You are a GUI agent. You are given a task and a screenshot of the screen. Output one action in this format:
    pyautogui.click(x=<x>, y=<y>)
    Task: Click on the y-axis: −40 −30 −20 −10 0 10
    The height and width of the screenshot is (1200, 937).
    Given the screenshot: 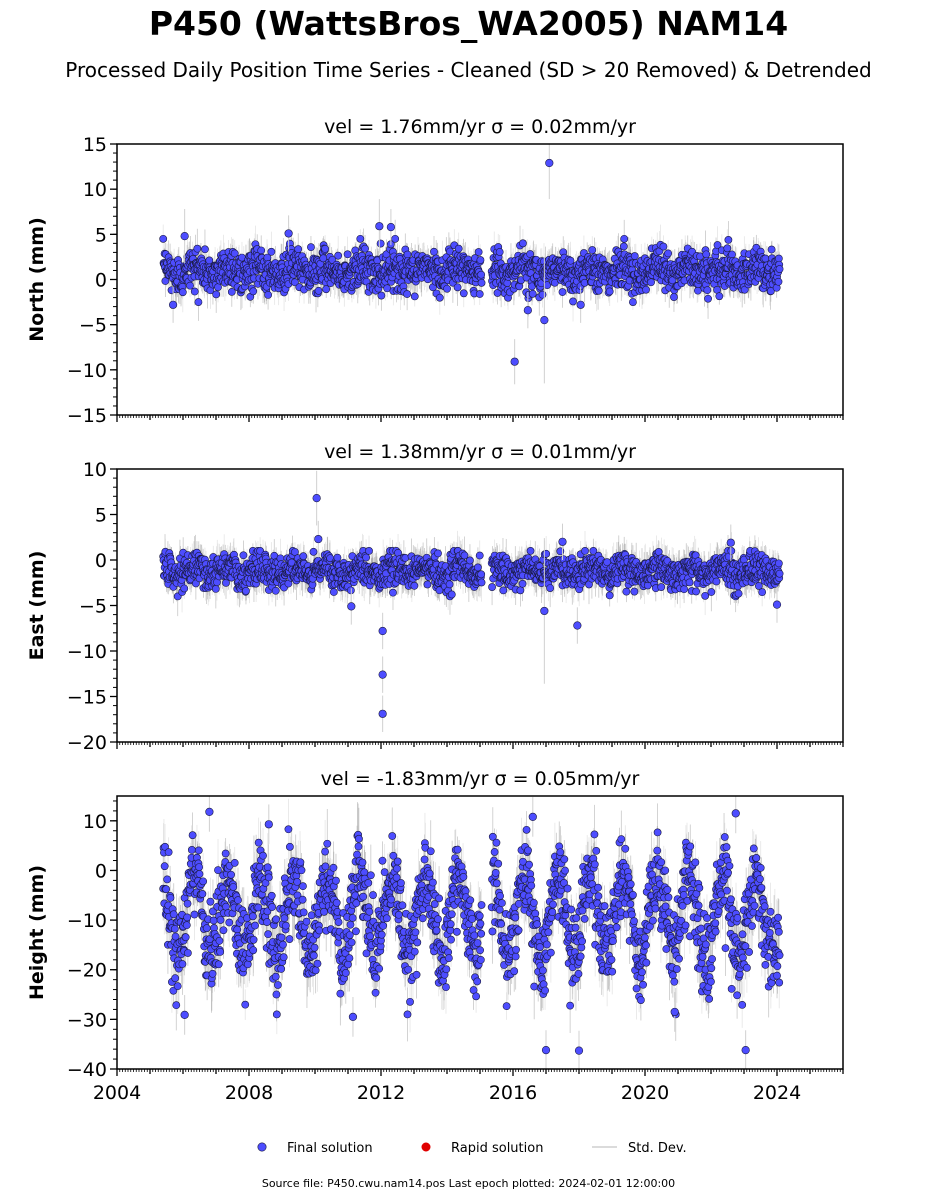 What is the action you would take?
    pyautogui.click(x=92, y=940)
    